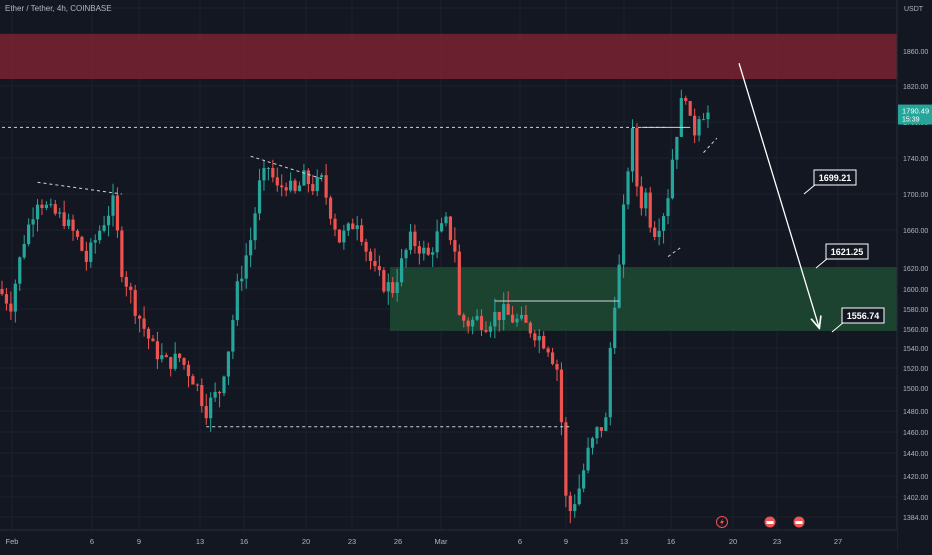  I want to click on y-tick-label: 1540.00, so click(915, 349).